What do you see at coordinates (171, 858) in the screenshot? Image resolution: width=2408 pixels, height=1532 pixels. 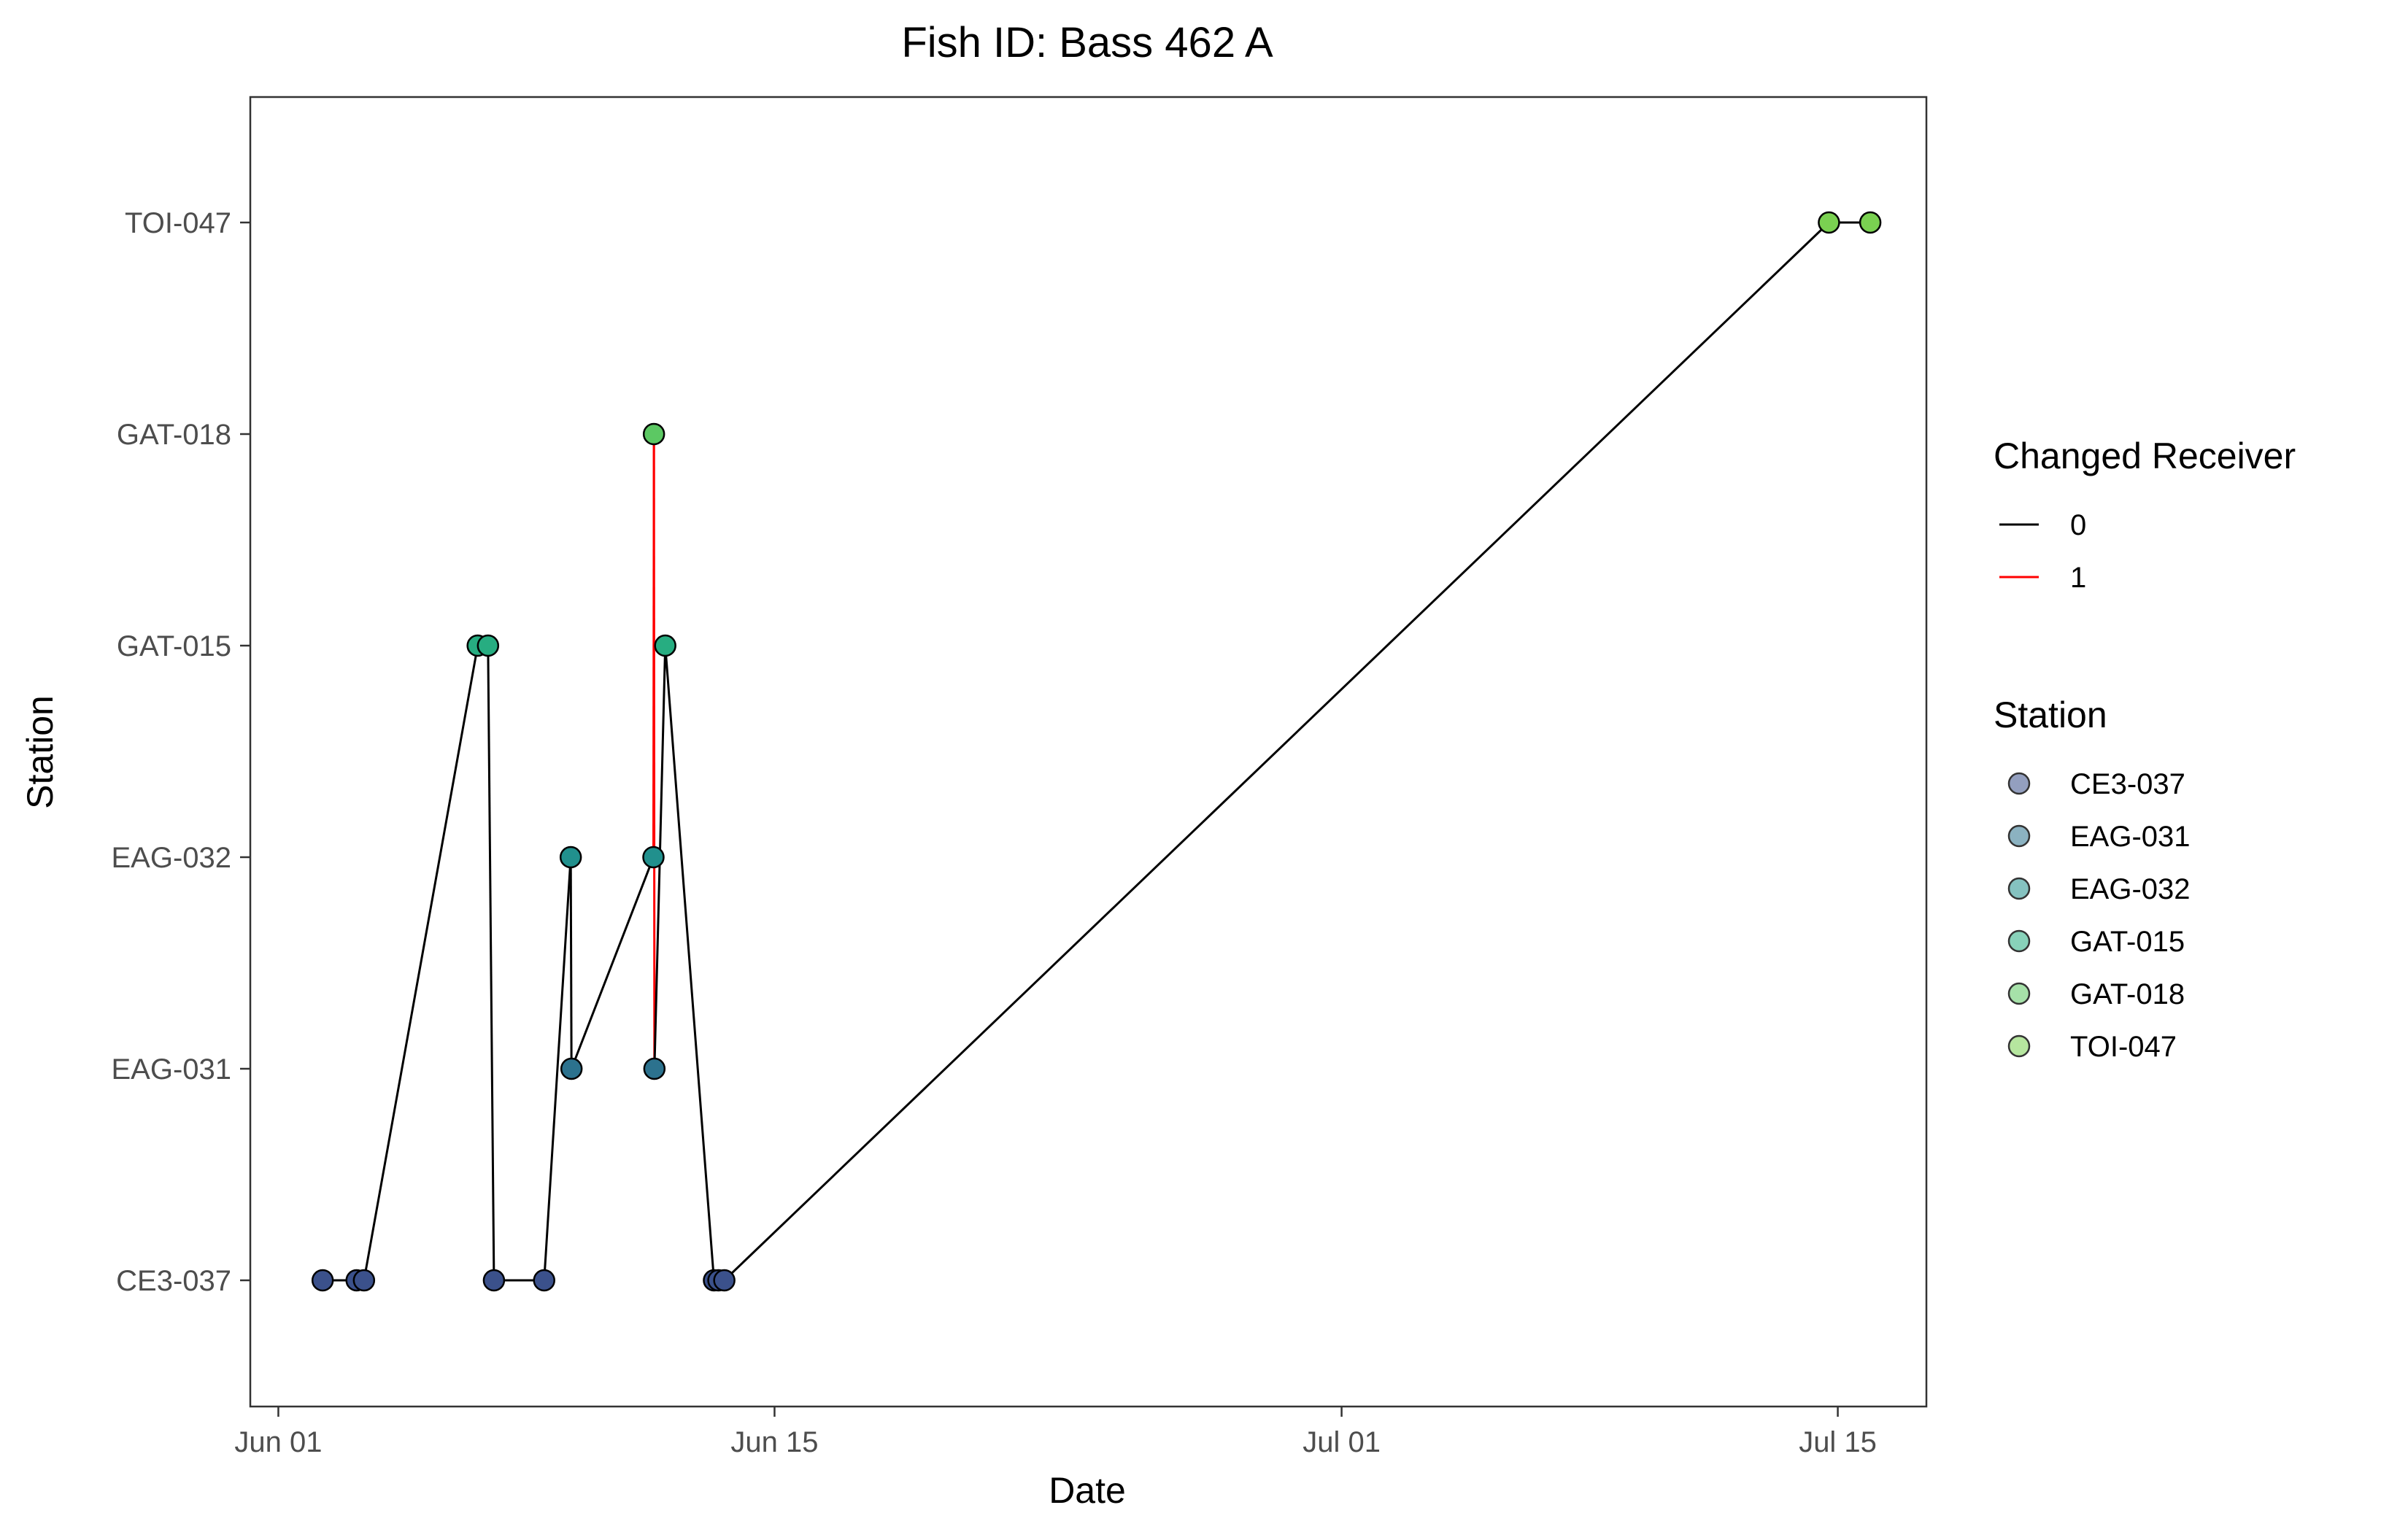 I see `y-tick-label: EAG-032` at bounding box center [171, 858].